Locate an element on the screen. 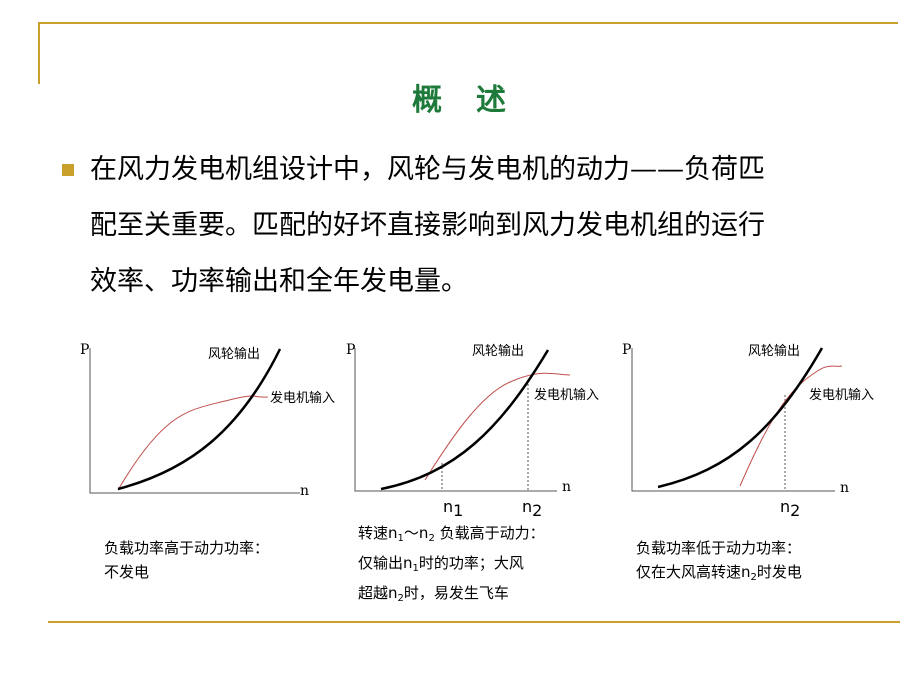 Image resolution: width=920 pixels, height=690 pixels. frame-horizontal-line is located at coordinates (468, 23).